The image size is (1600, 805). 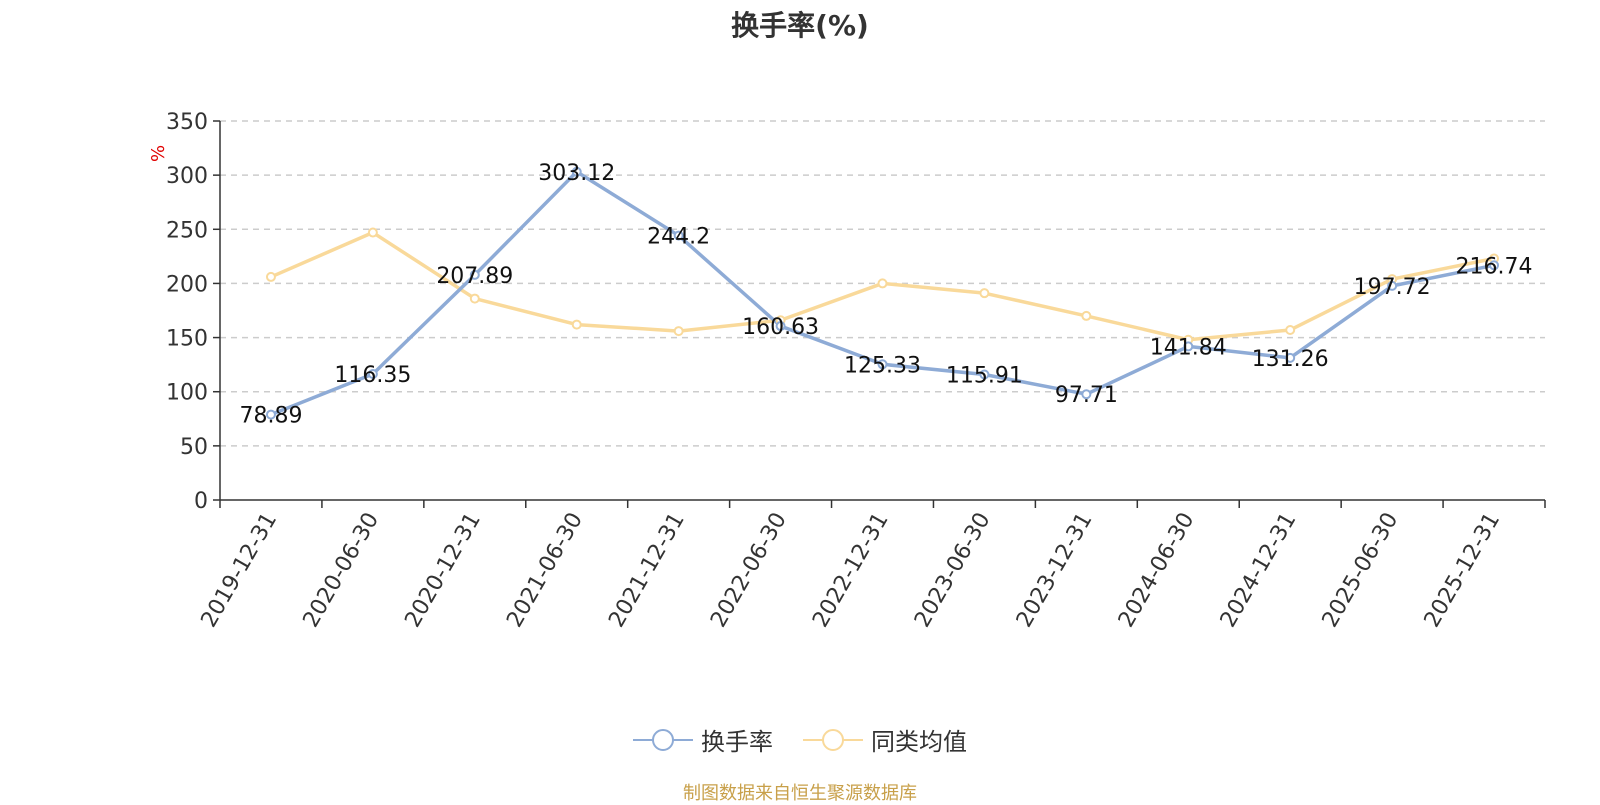 I want to click on x-tick-label: 2022-12-31, so click(x=851, y=570).